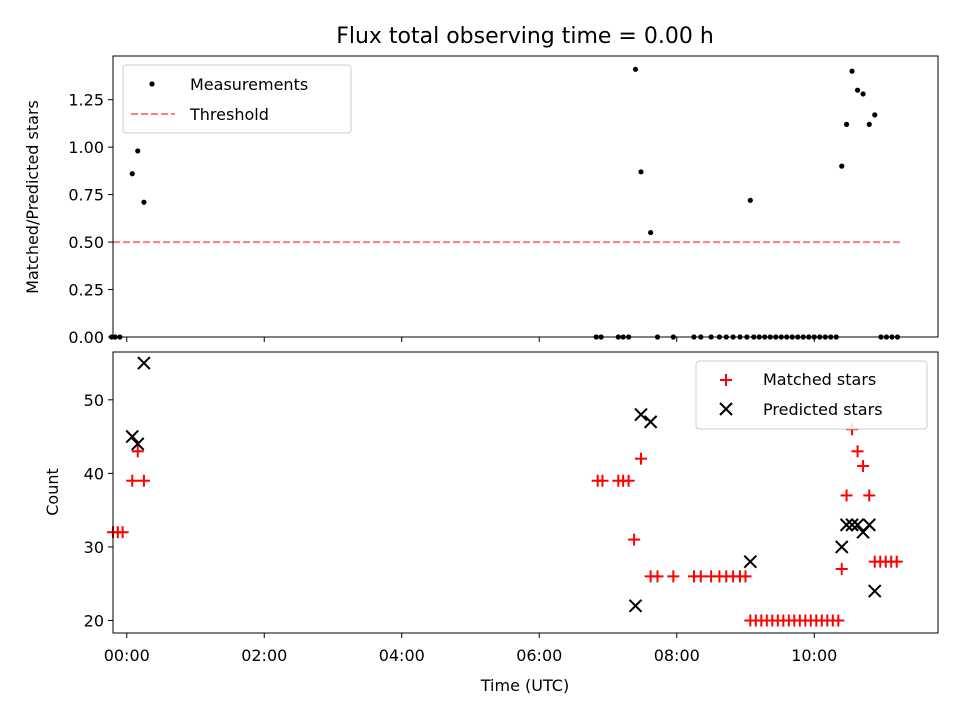 The image size is (960, 720). Describe the element at coordinates (677, 655) in the screenshot. I see `bottom-x-tick-label: 08:00` at that location.